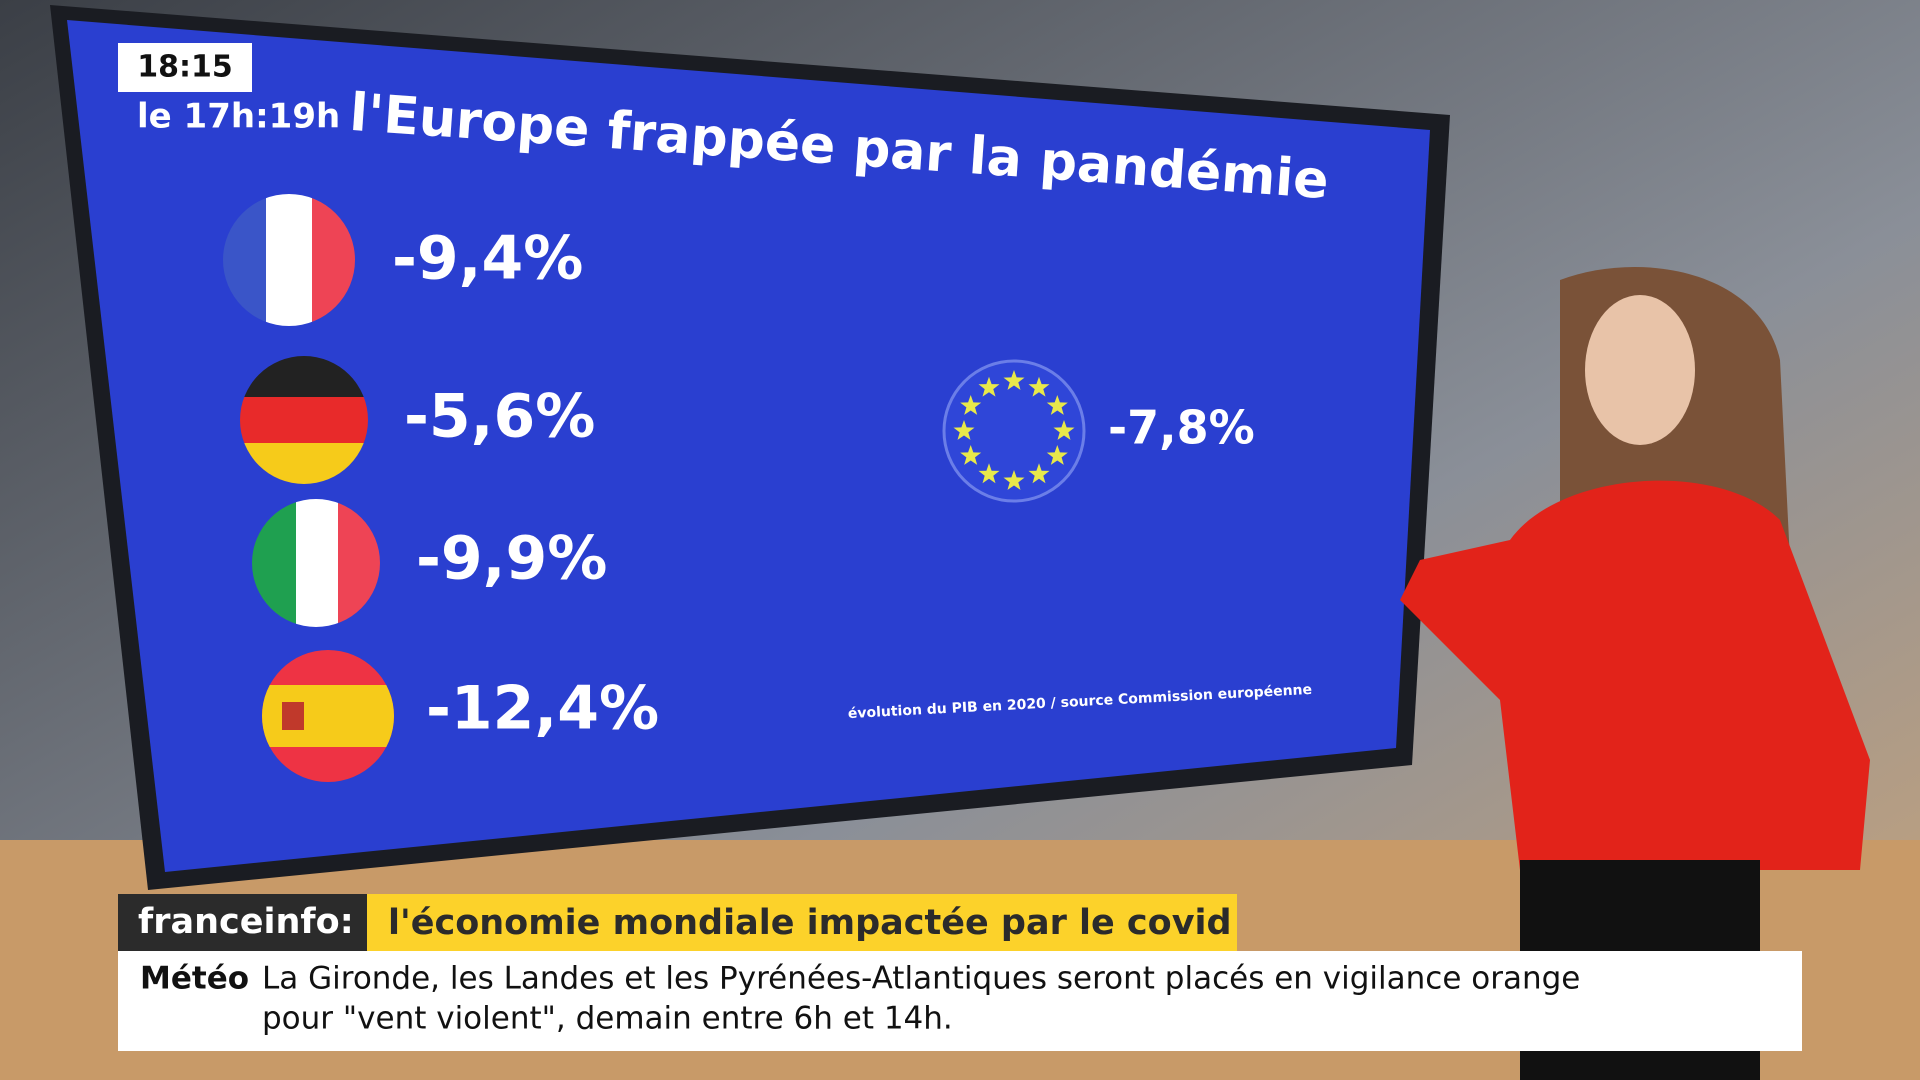 This screenshot has height=1080, width=1920. Describe the element at coordinates (1181, 428) in the screenshot. I see `eu-value: -7,8%` at that location.